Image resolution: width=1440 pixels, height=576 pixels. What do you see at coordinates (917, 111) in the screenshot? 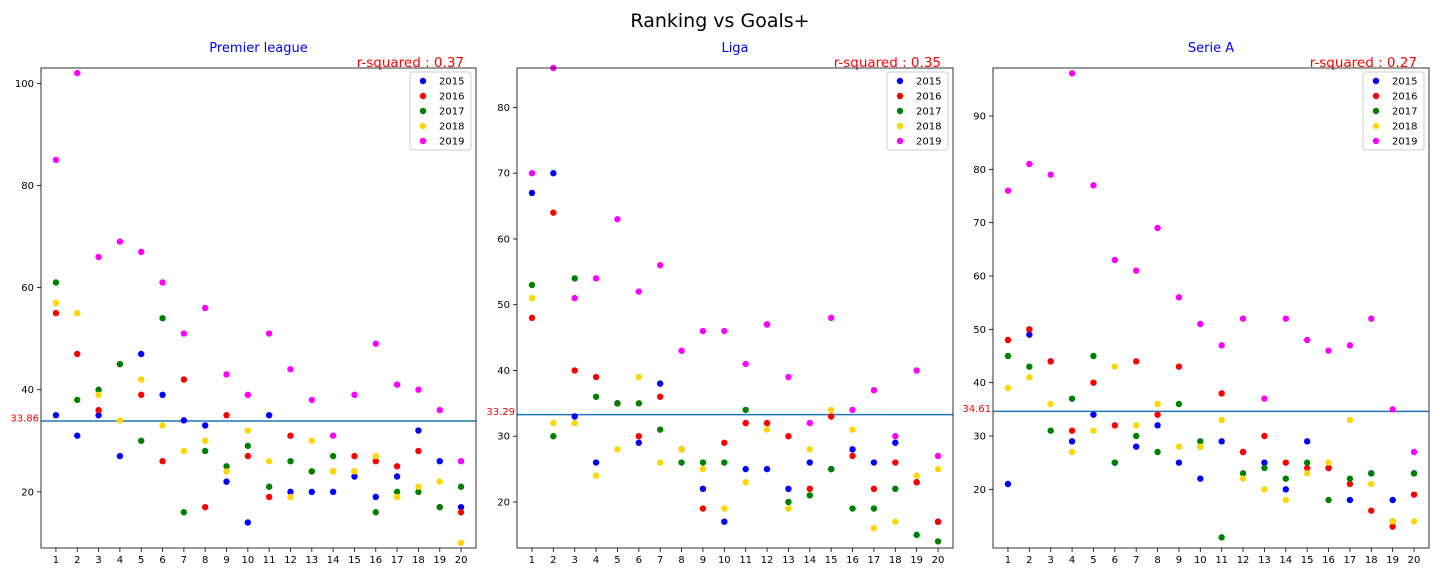
I see `legend: 2015 2016 2017 2018 2019` at bounding box center [917, 111].